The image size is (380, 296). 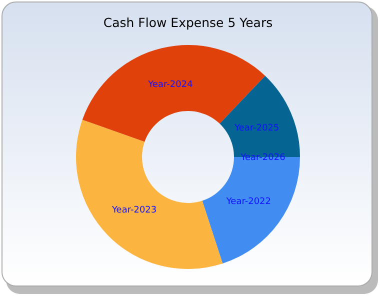 I want to click on slice-label: Year-2025, so click(x=257, y=129).